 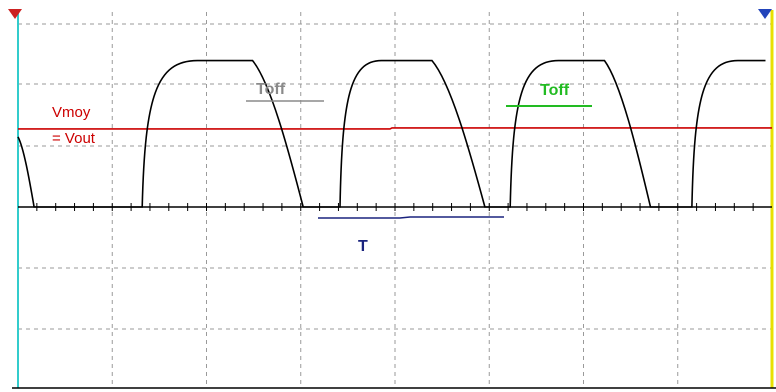 I want to click on period-label: T, so click(x=363, y=246).